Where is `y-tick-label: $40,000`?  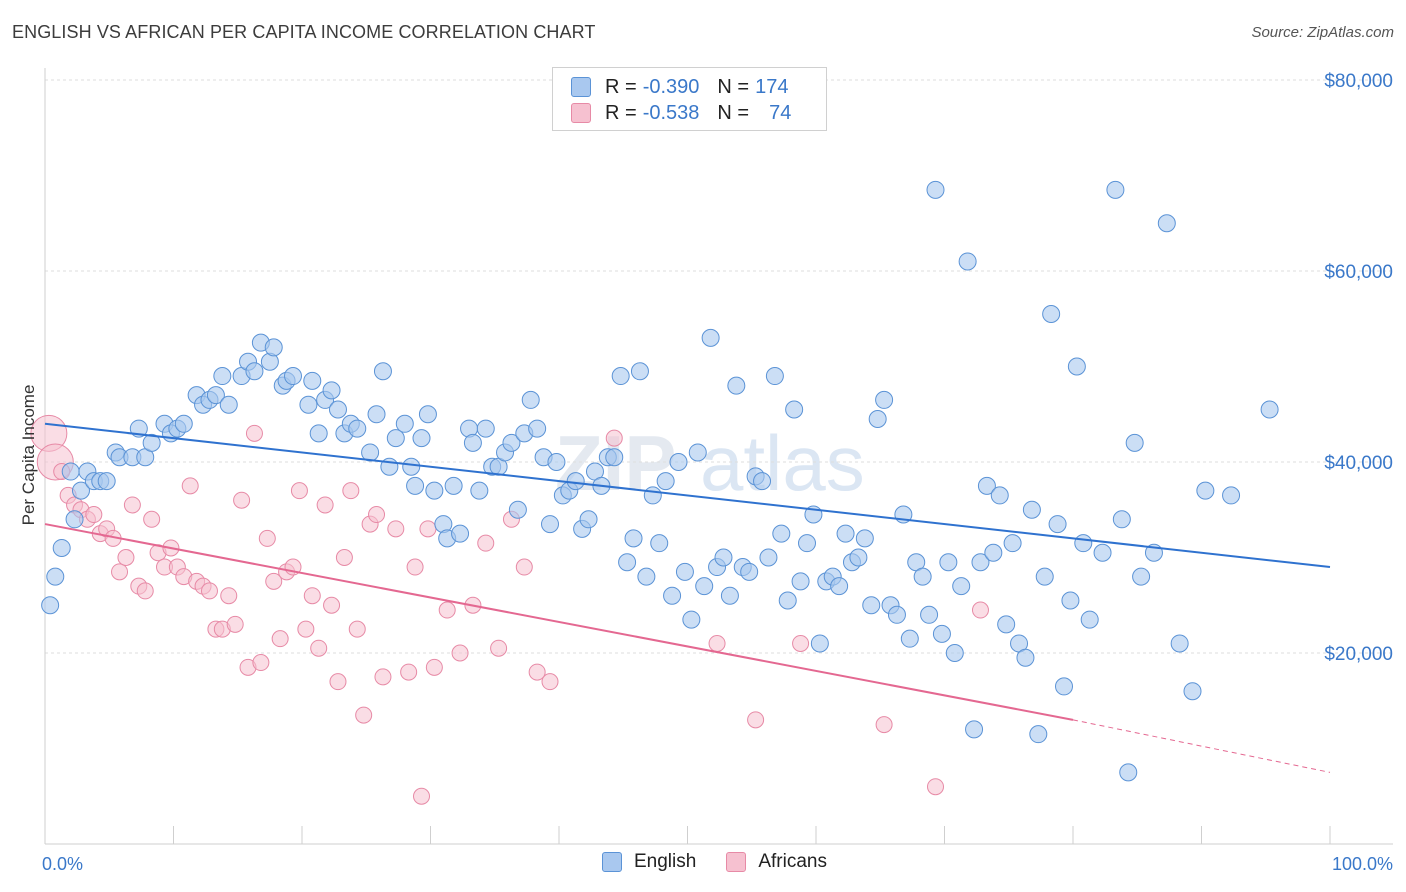 y-tick-label: $40,000 is located at coordinates (1358, 463).